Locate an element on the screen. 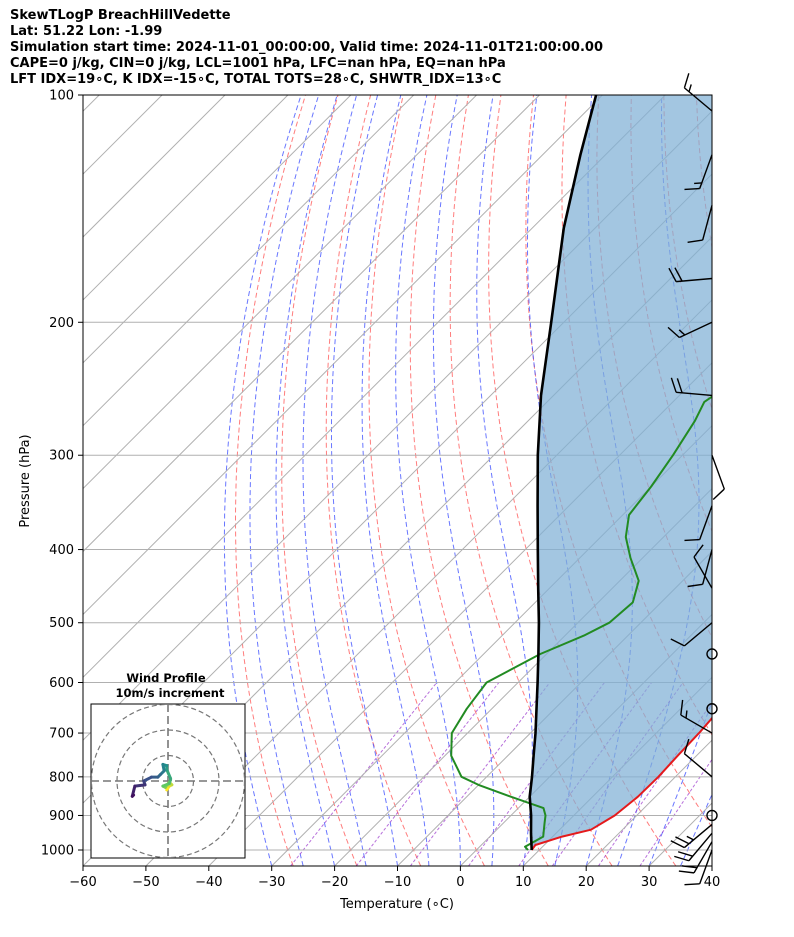 The width and height of the screenshot is (794, 937). x-tick-label: −60 is located at coordinates (82, 882).